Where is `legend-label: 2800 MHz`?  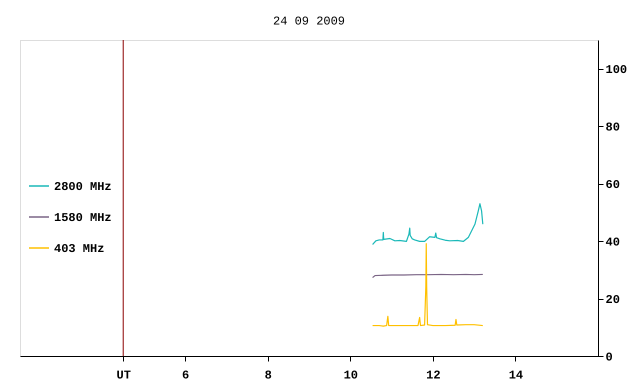
legend-label: 2800 MHz is located at coordinates (83, 187).